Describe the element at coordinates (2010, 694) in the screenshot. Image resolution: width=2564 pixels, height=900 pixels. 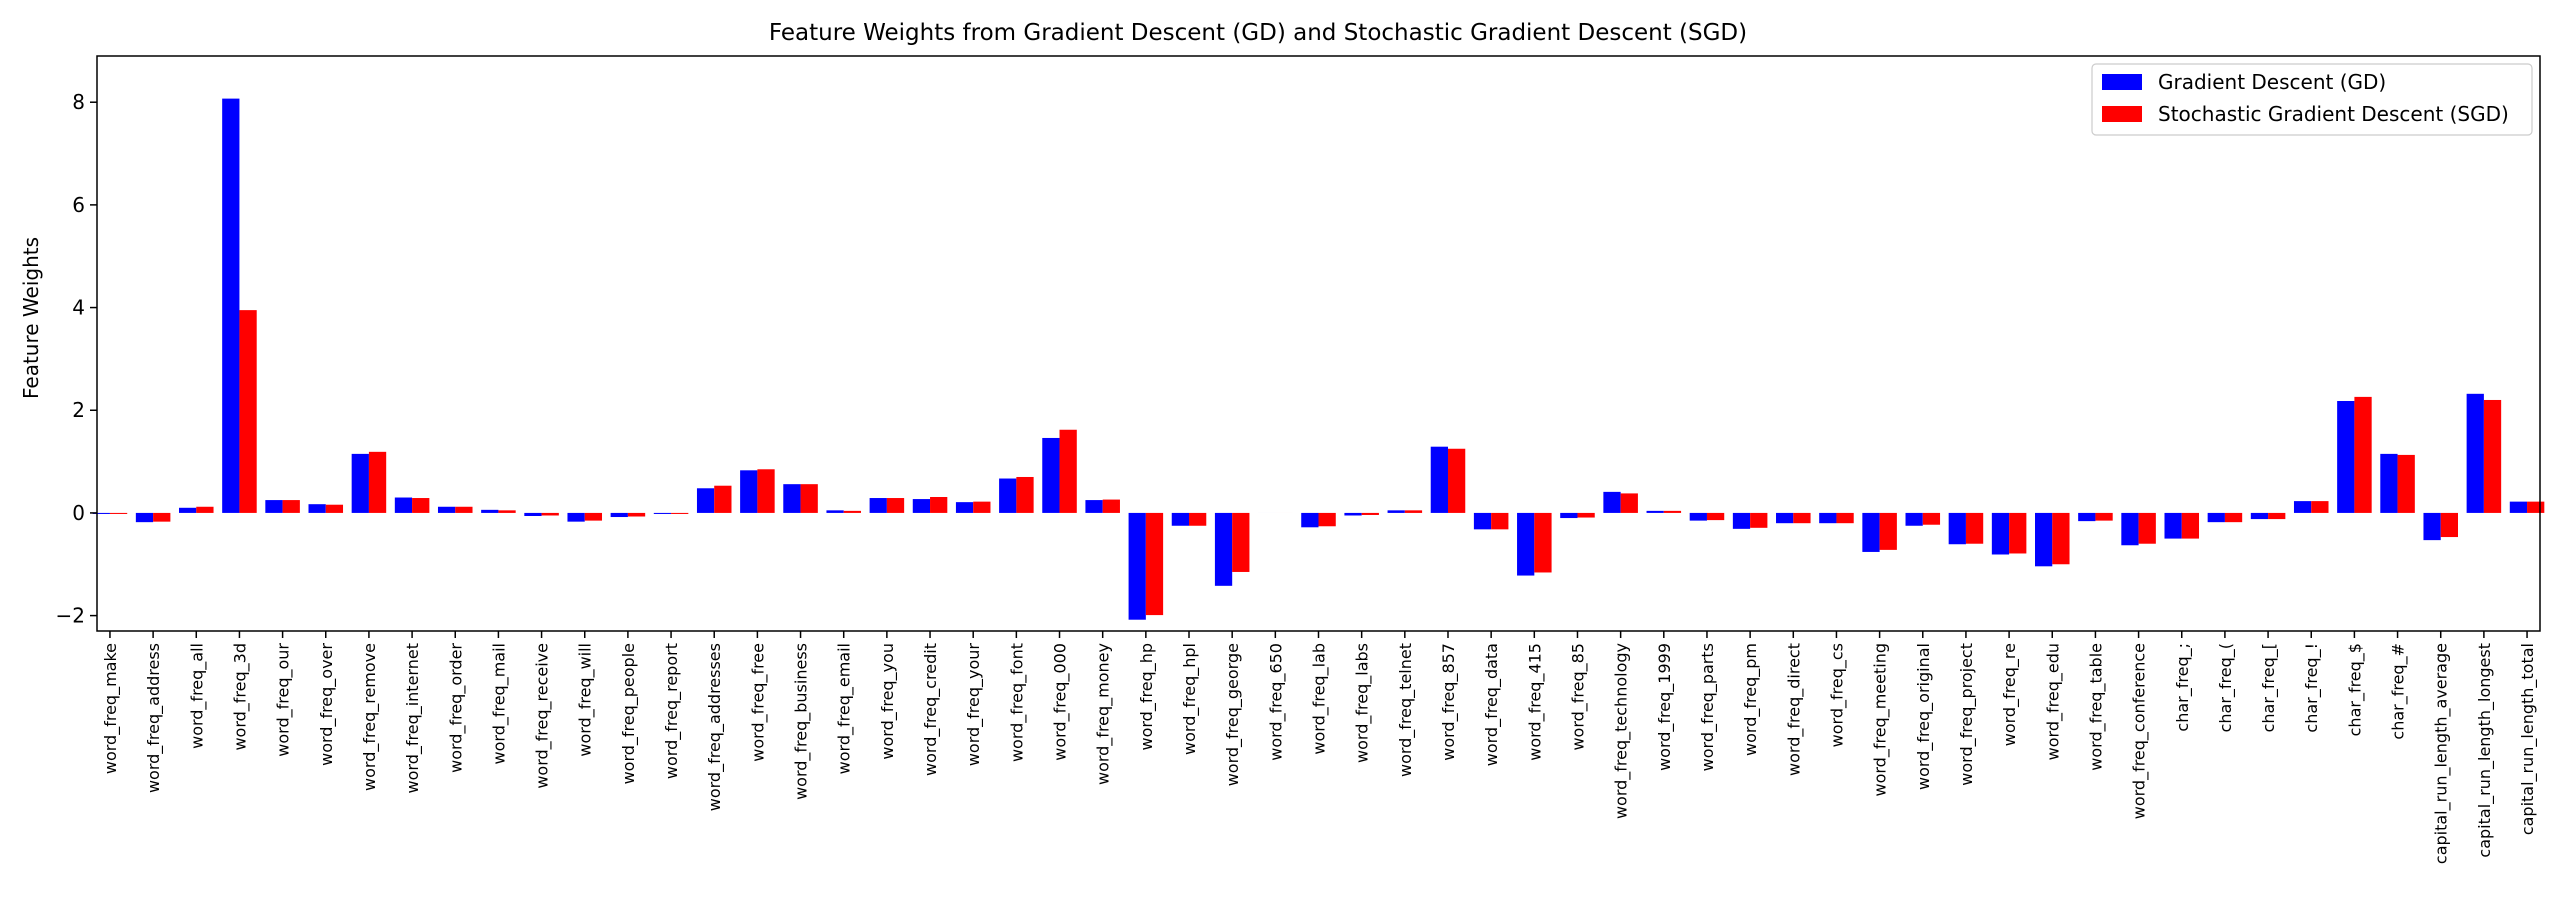
I see `x-tick-label-44: word_freq_re` at that location.